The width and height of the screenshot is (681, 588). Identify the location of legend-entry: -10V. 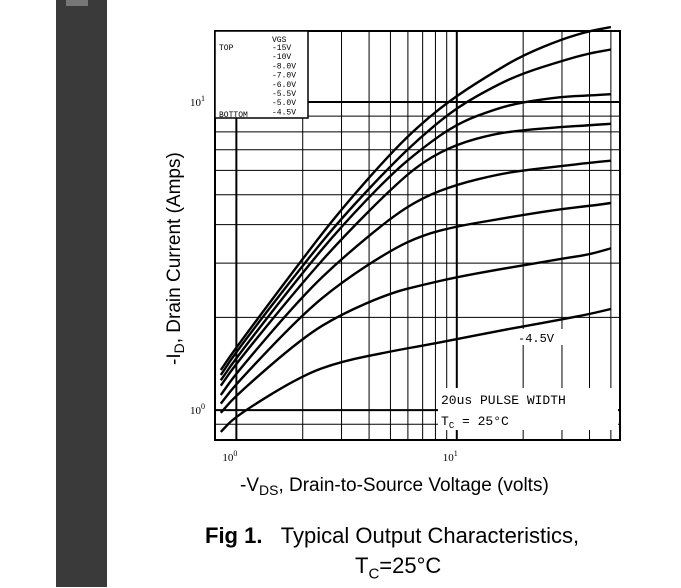
(281, 57).